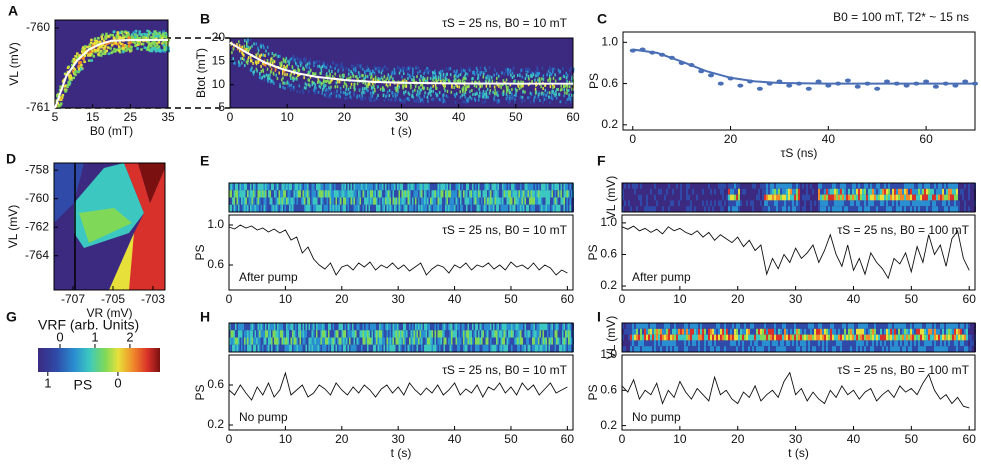  What do you see at coordinates (229, 439) in the screenshot?
I see `x-tick-label: 0` at bounding box center [229, 439].